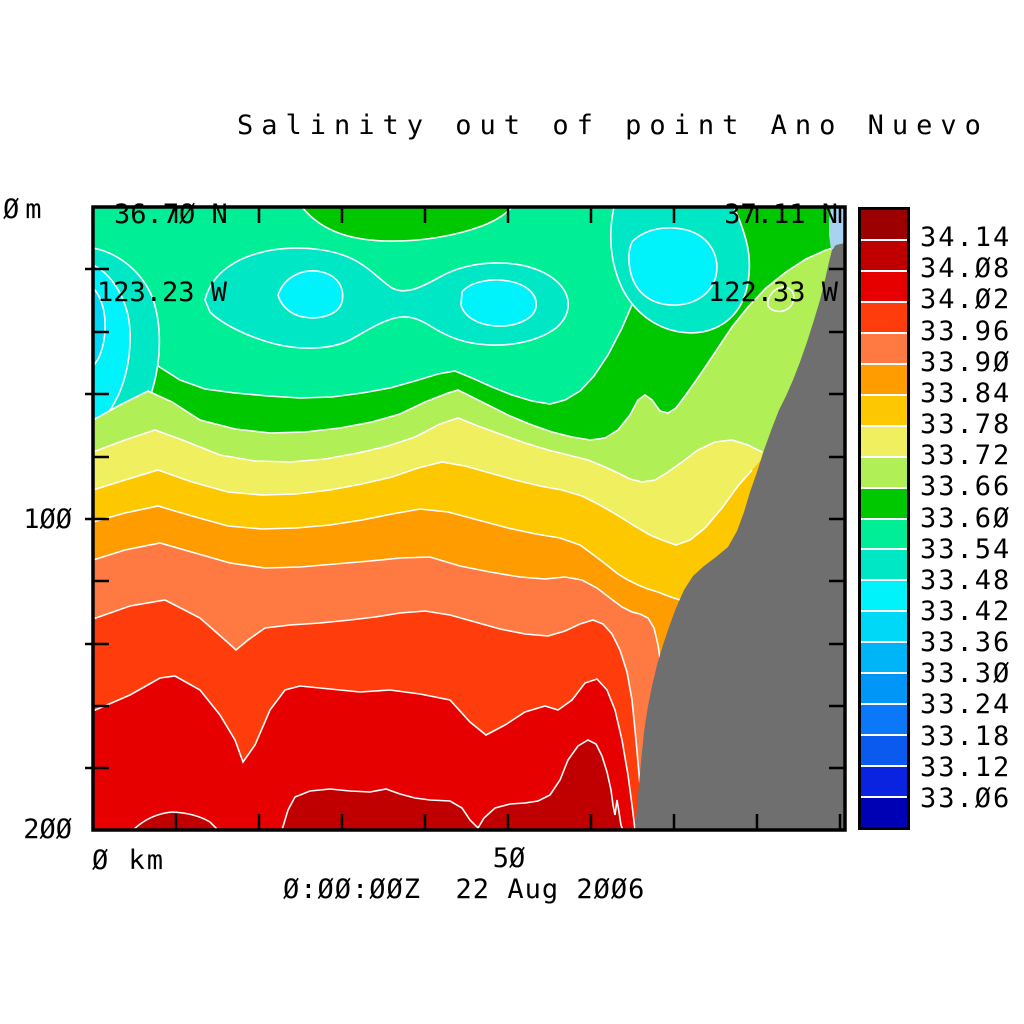  I want to click on contour-33p78, so click(423, 503).